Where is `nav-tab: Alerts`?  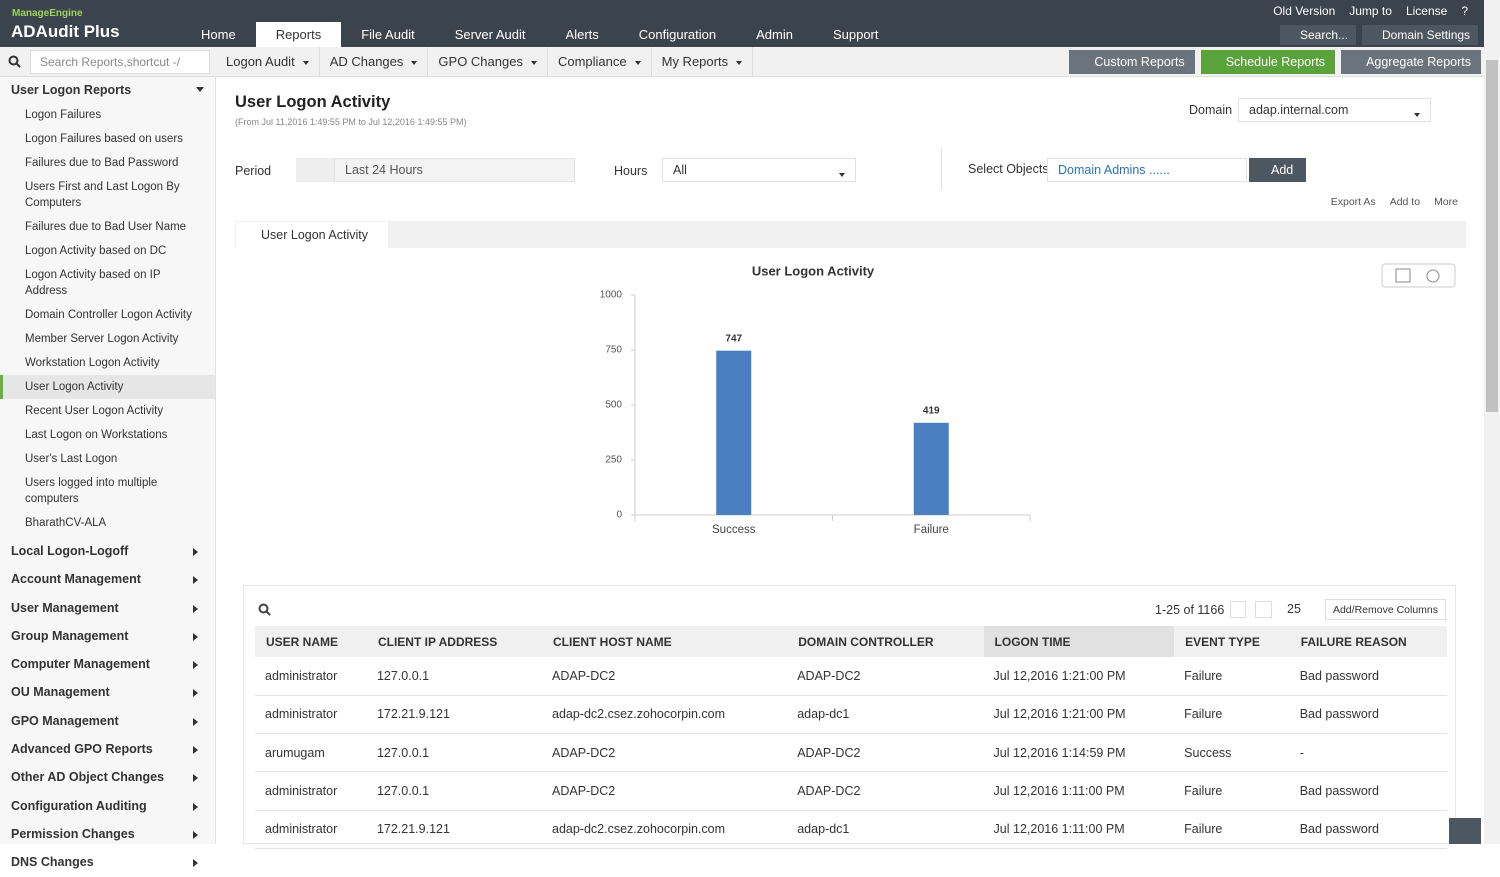 nav-tab: Alerts is located at coordinates (582, 34).